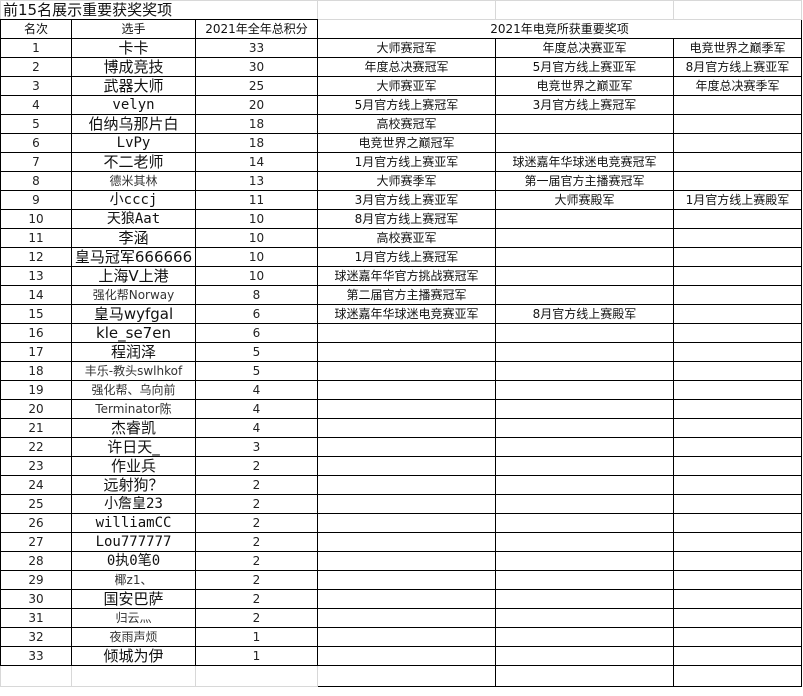 This screenshot has width=803, height=696. What do you see at coordinates (36, 618) in the screenshot?
I see `rank-cell: 31` at bounding box center [36, 618].